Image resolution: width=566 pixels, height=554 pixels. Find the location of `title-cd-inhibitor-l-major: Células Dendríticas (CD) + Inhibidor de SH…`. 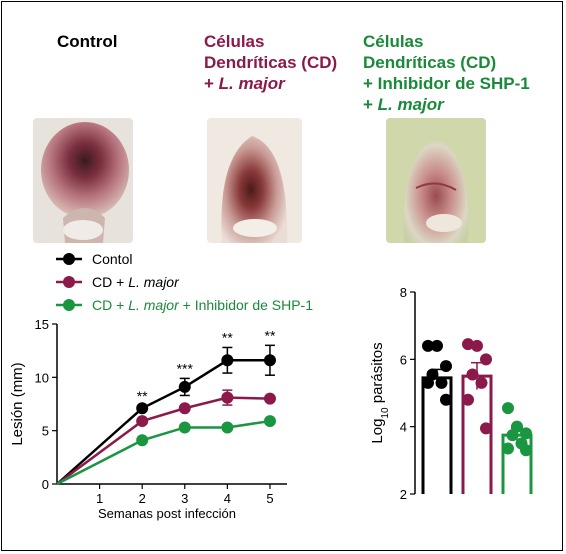

title-cd-inhibitor-l-major: Células Dendríticas (CD) + Inhibidor de SH… is located at coordinates (446, 73).